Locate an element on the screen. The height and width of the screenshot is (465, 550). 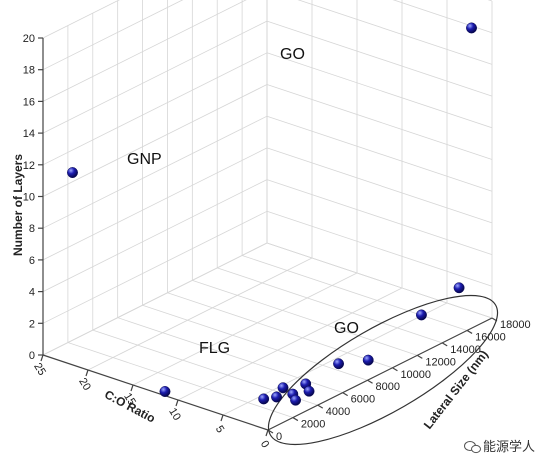
x-tick-label: 20 is located at coordinates (84, 384).